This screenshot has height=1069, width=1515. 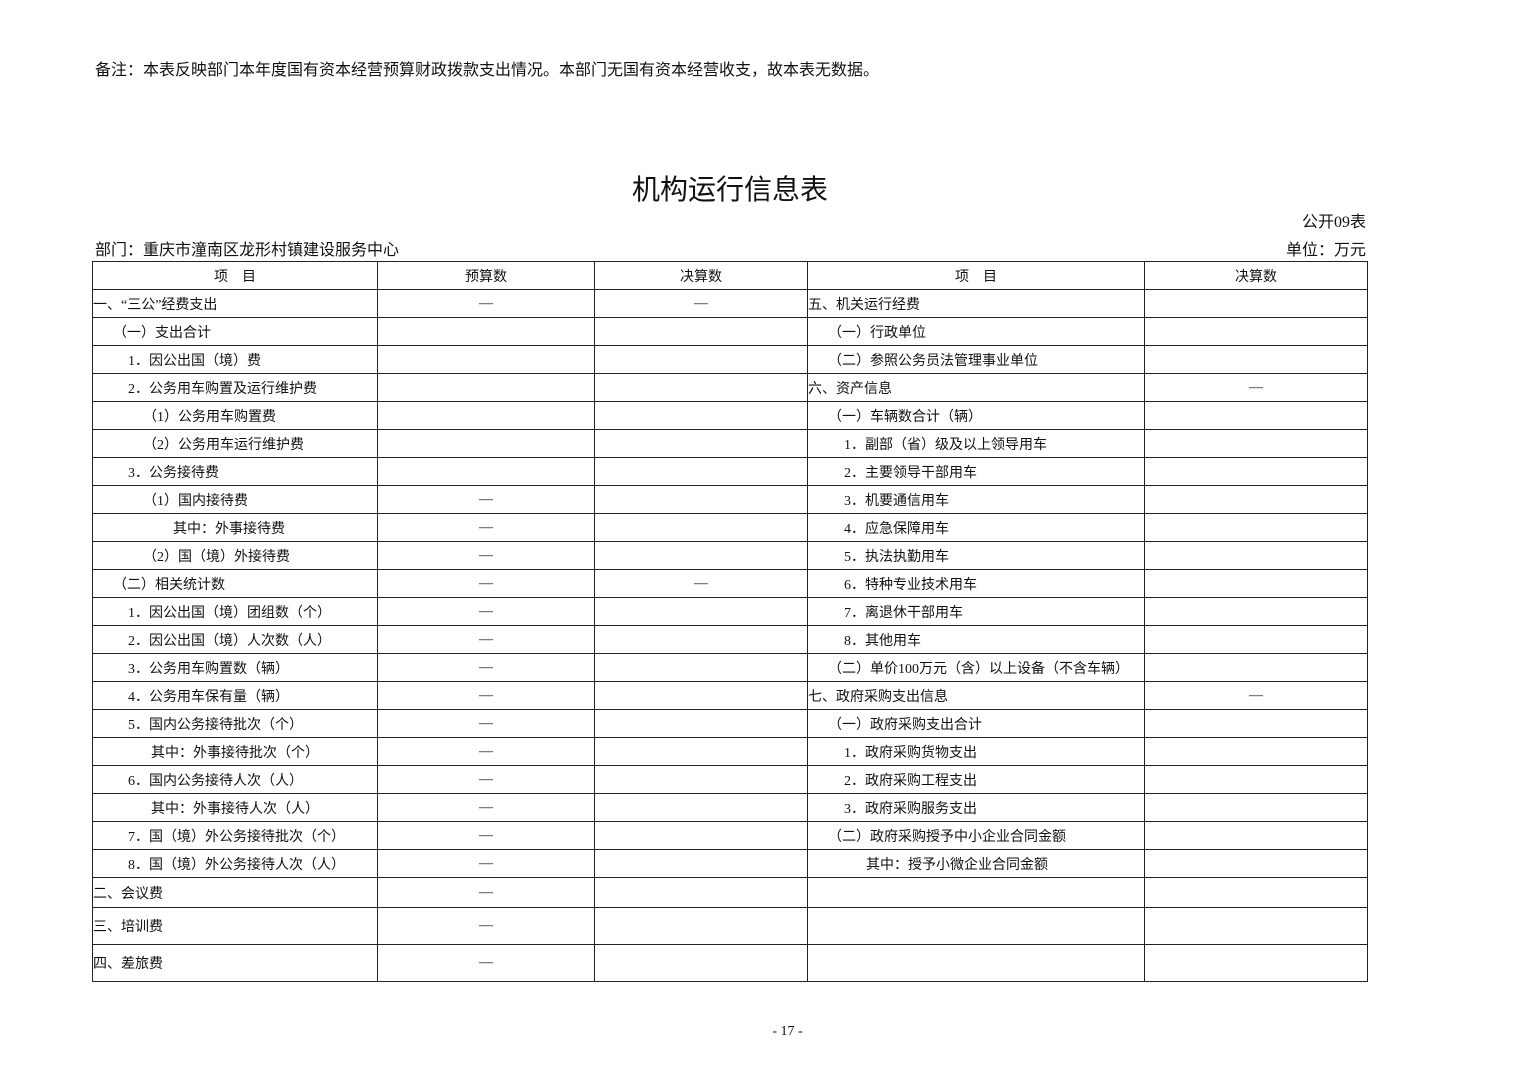 I want to click on table-row: 一、“三公”经费支出 — — 五、机关运行经费, so click(x=730, y=303).